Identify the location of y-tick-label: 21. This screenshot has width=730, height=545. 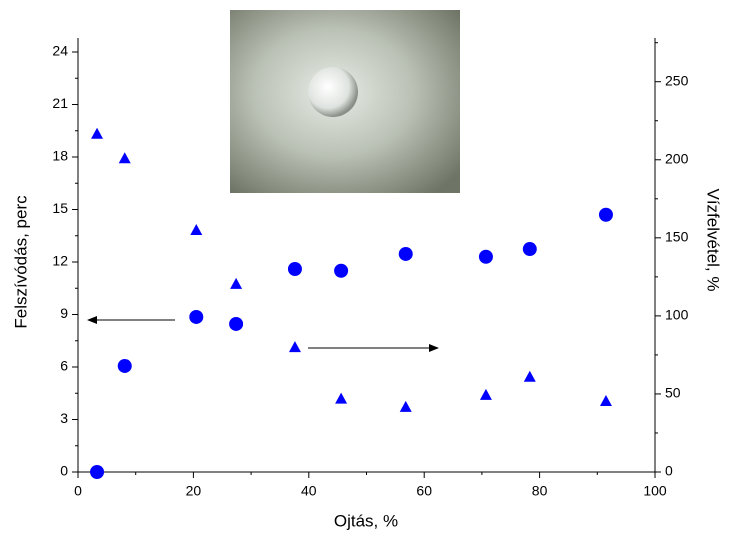
(60, 103).